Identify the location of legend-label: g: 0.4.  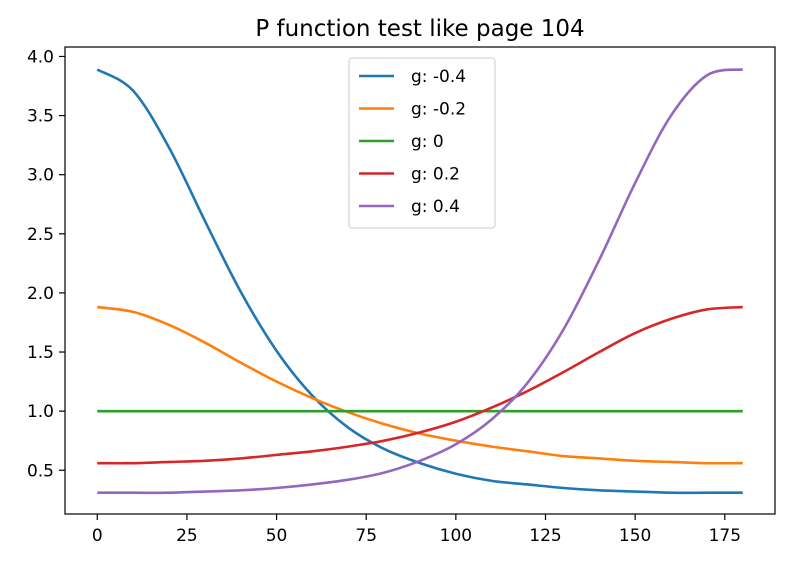
(435, 207).